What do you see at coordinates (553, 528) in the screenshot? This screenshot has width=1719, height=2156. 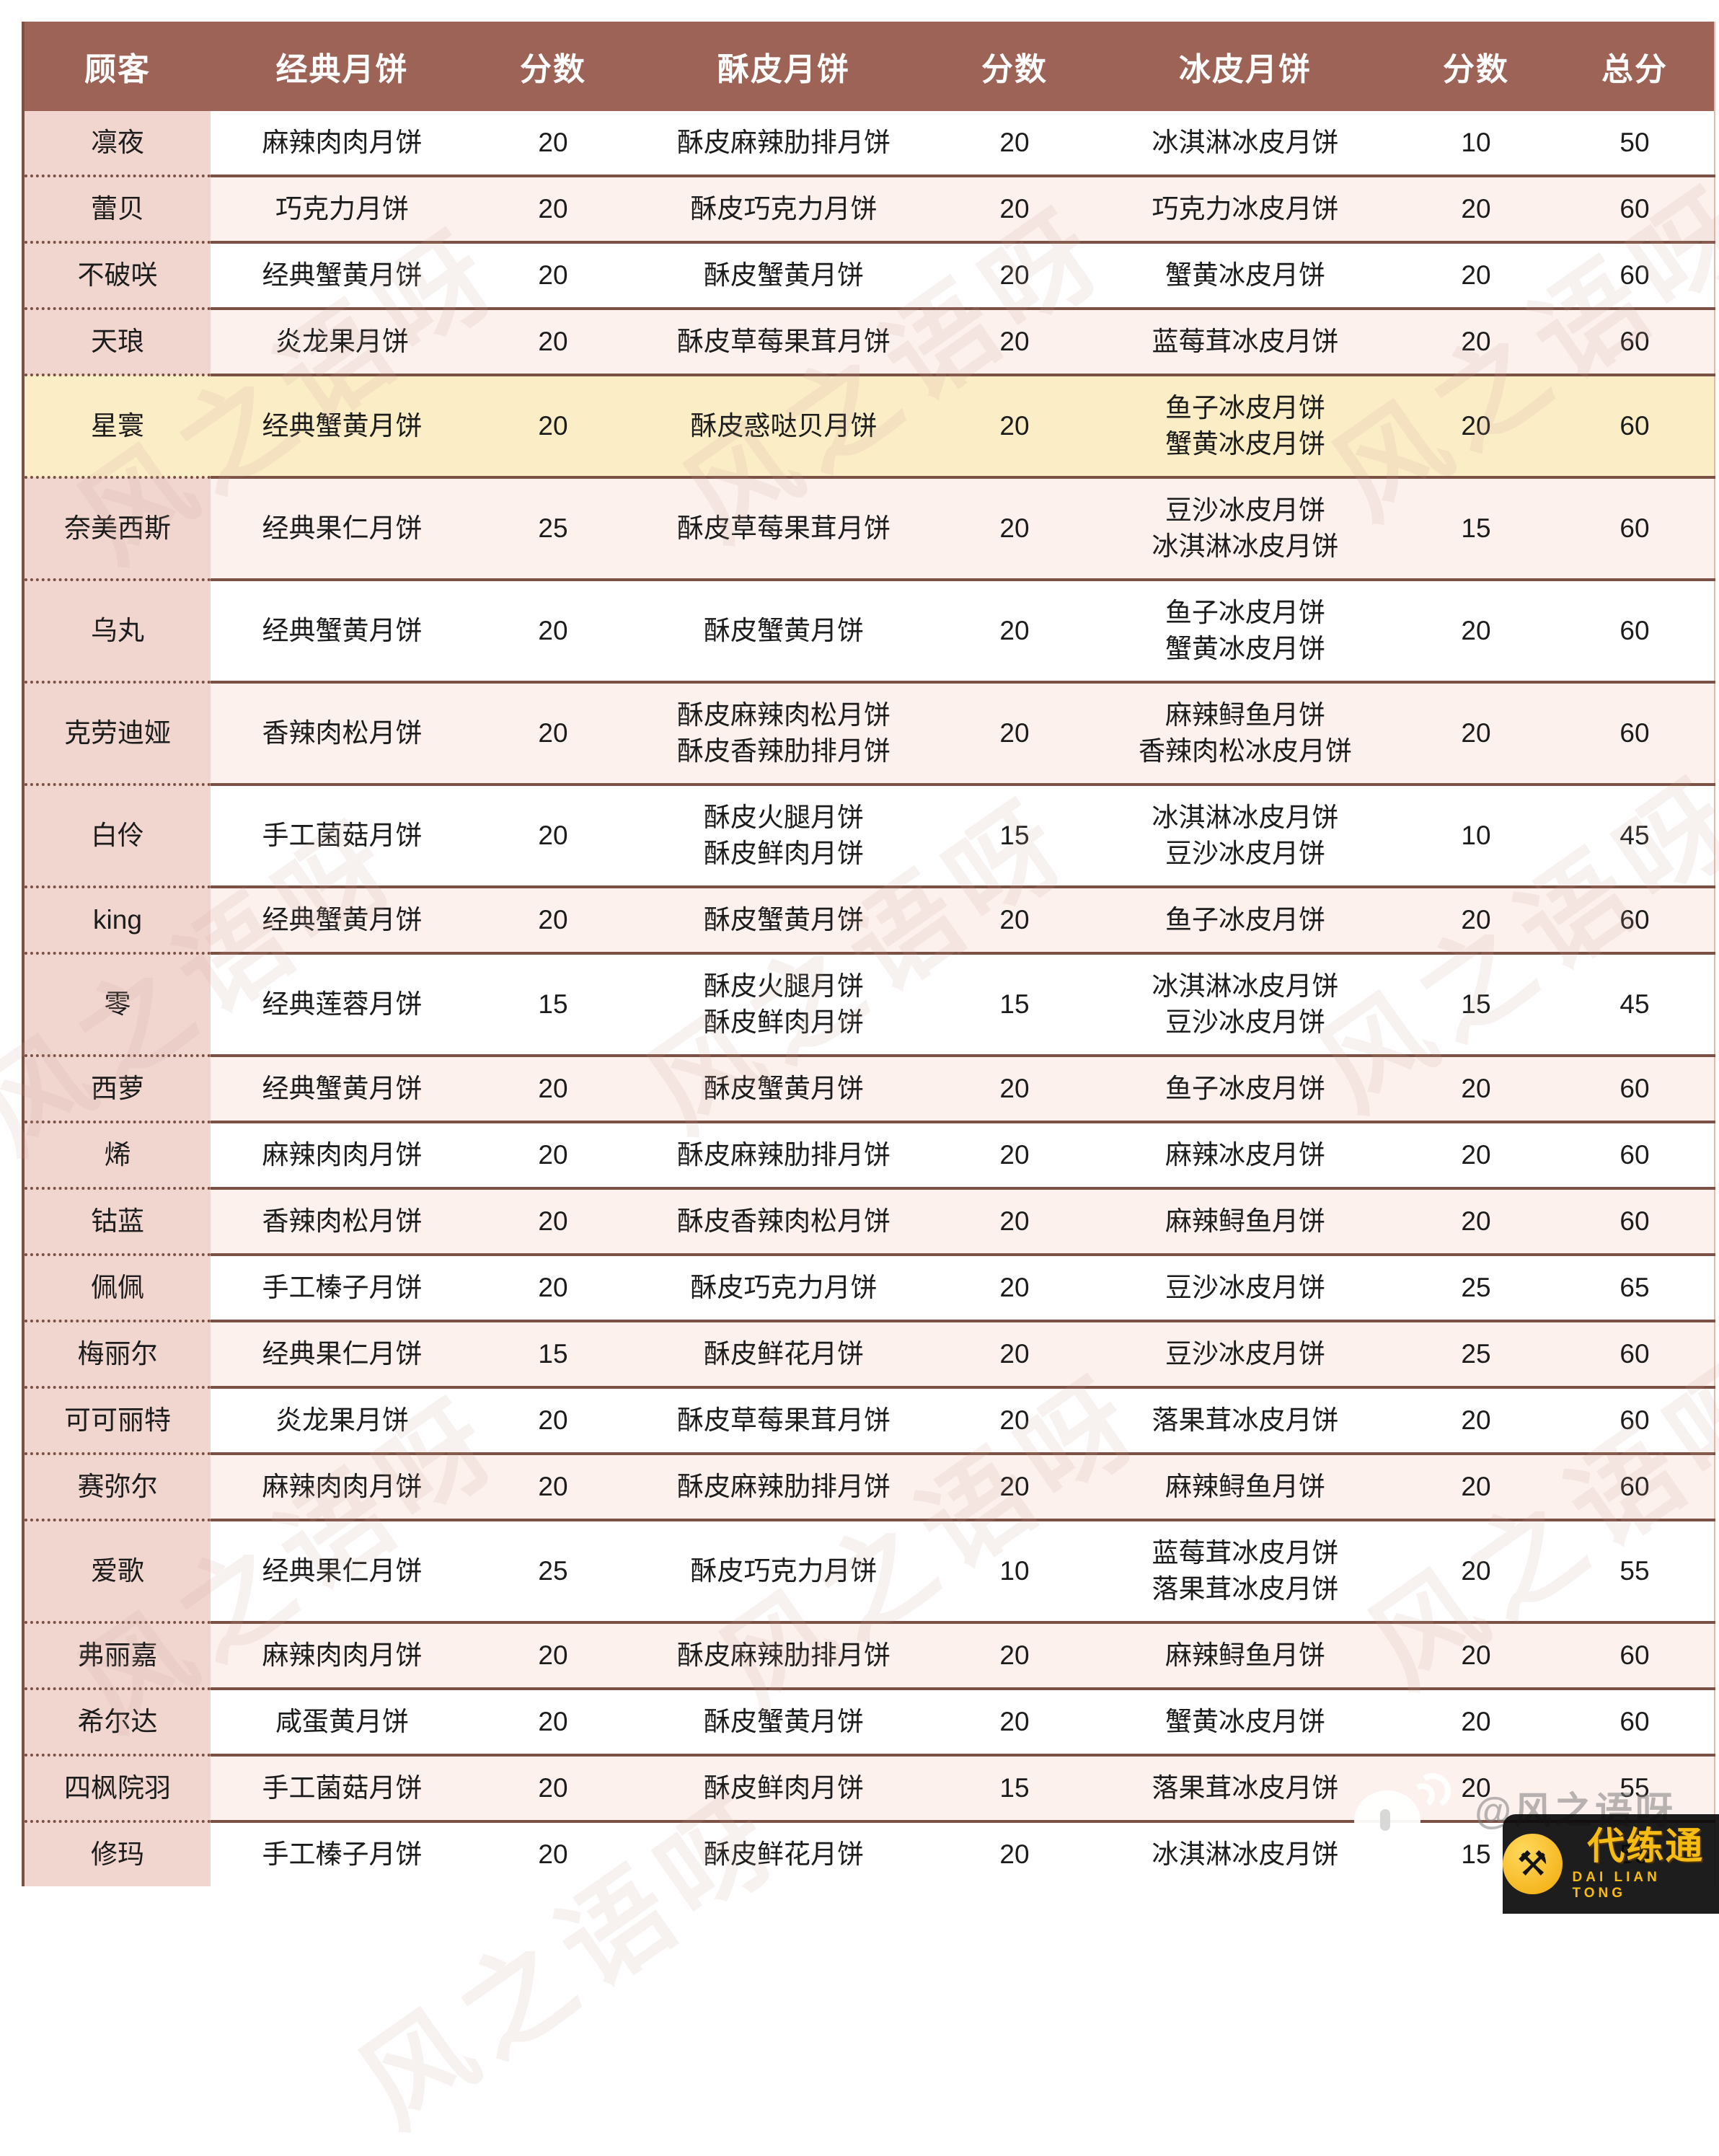 I see `classic-score-cell: 25` at bounding box center [553, 528].